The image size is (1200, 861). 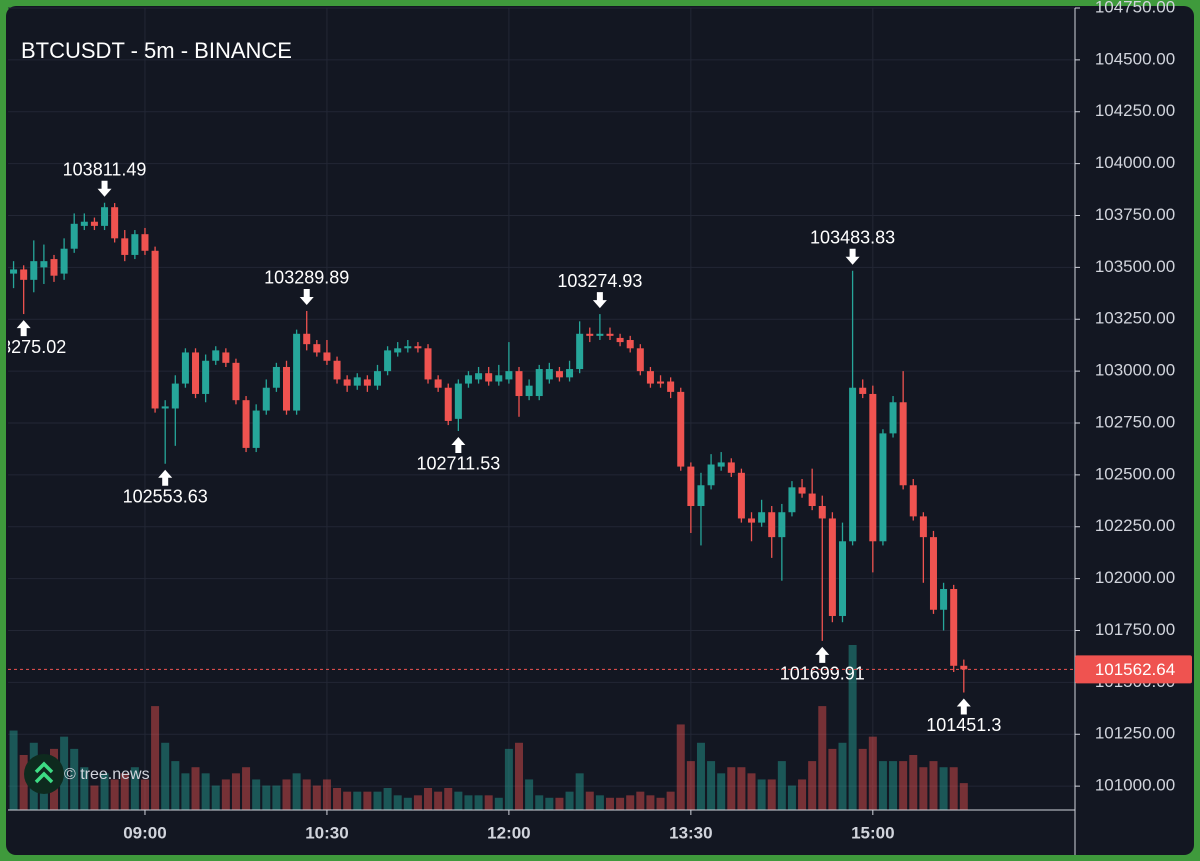 What do you see at coordinates (1135, 162) in the screenshot?
I see `y-tick-label: 104000.00` at bounding box center [1135, 162].